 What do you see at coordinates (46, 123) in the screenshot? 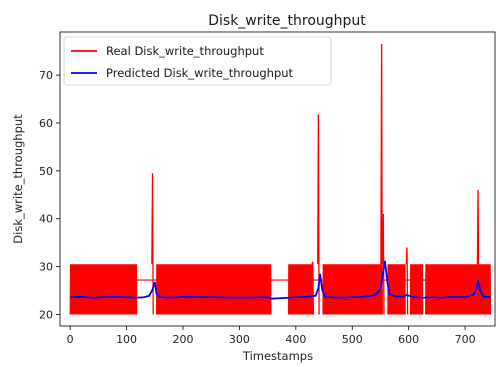
I see `y-tick-label-4: 60` at bounding box center [46, 123].